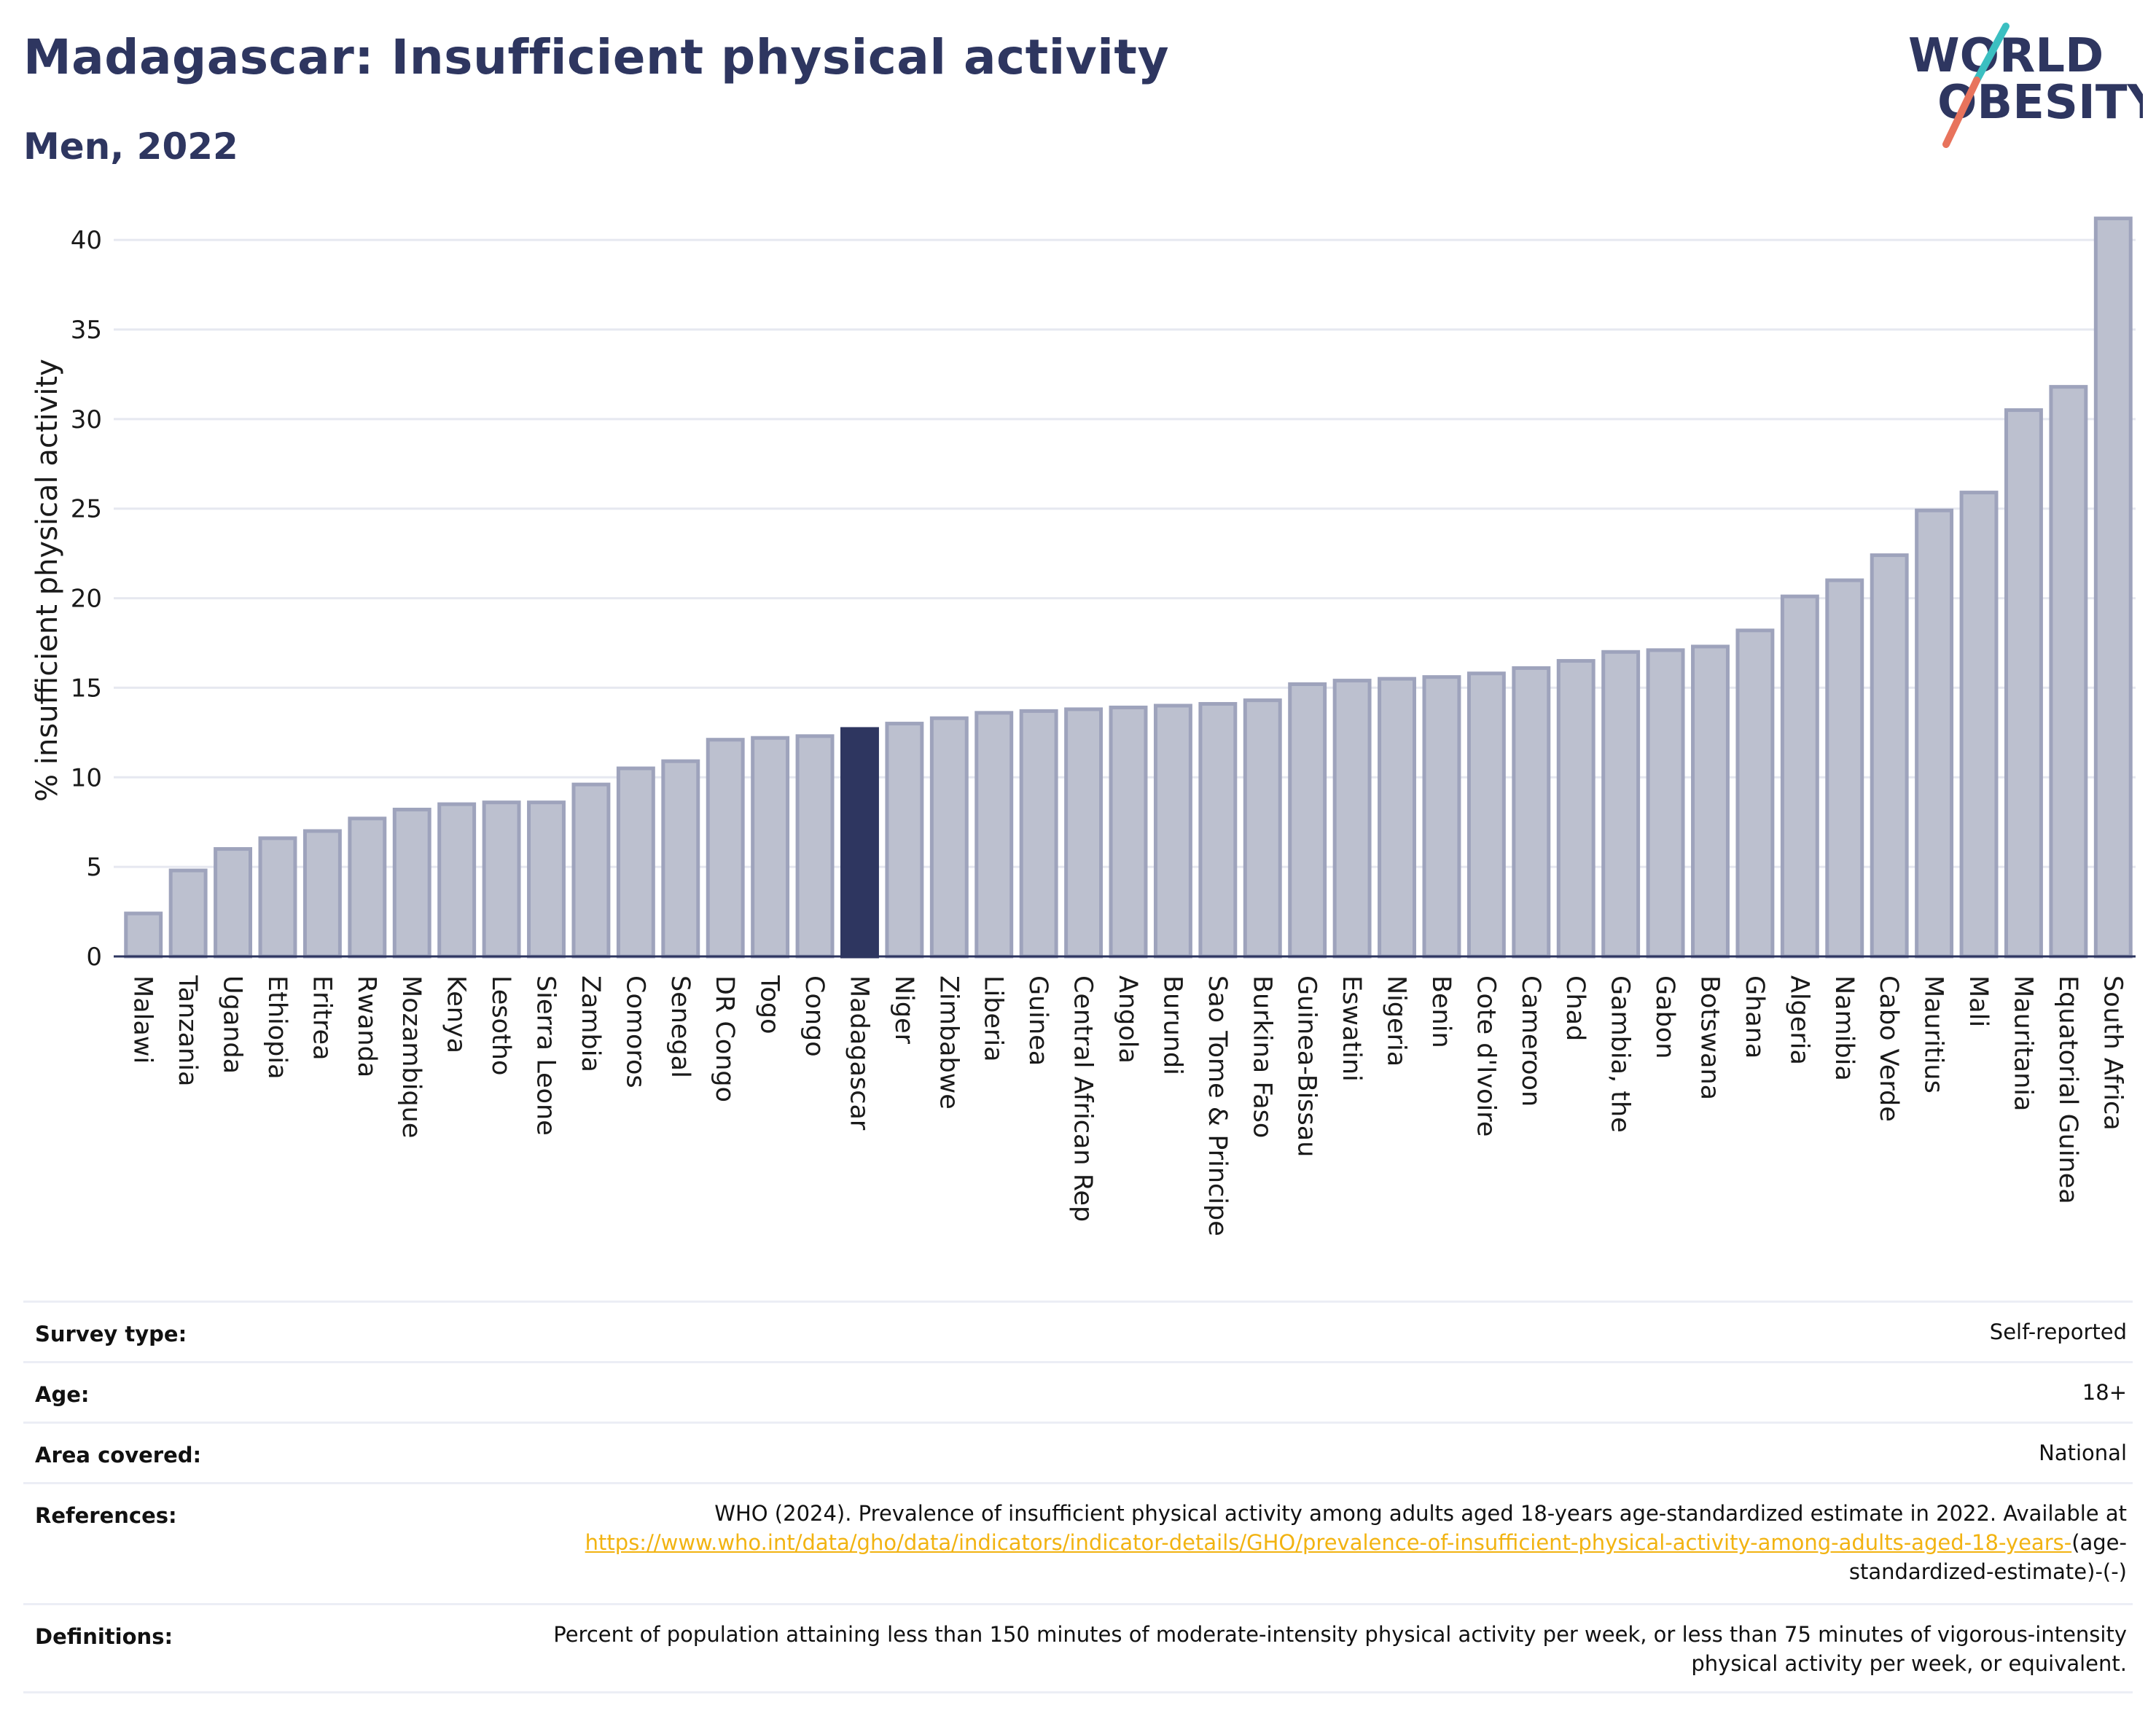 The height and width of the screenshot is (1735, 2156). Describe the element at coordinates (412, 1056) in the screenshot. I see `x-tick-label: Mozambique` at that location.